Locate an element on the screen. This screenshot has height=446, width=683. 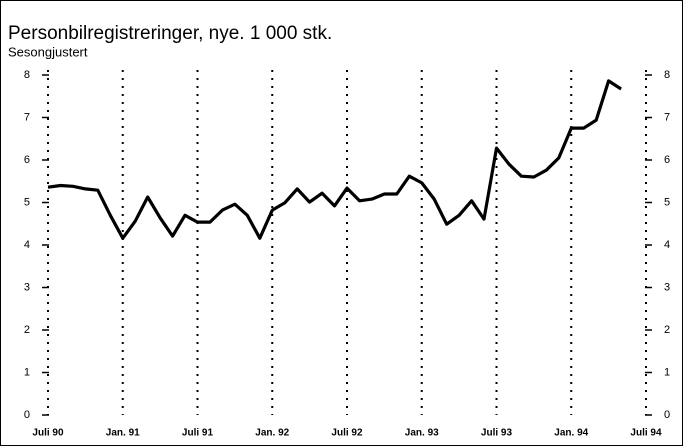
chart-title: Personbilregistreringer, nye. 1 000 stk. is located at coordinates (170, 33).